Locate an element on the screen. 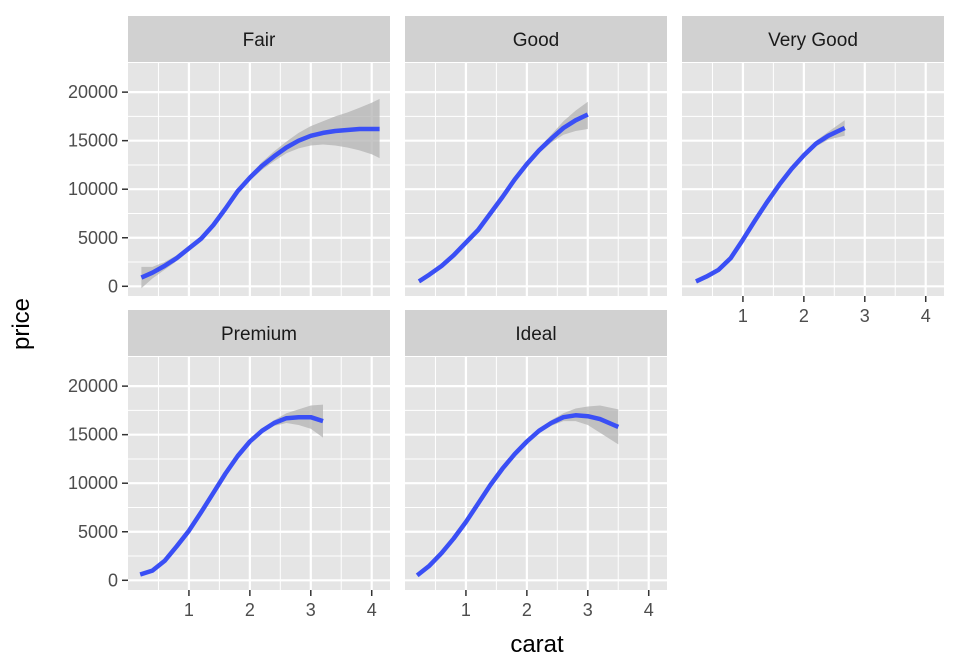 Image resolution: width=960 pixels, height=672 pixels. x-axis-title: carat is located at coordinates (537, 644).